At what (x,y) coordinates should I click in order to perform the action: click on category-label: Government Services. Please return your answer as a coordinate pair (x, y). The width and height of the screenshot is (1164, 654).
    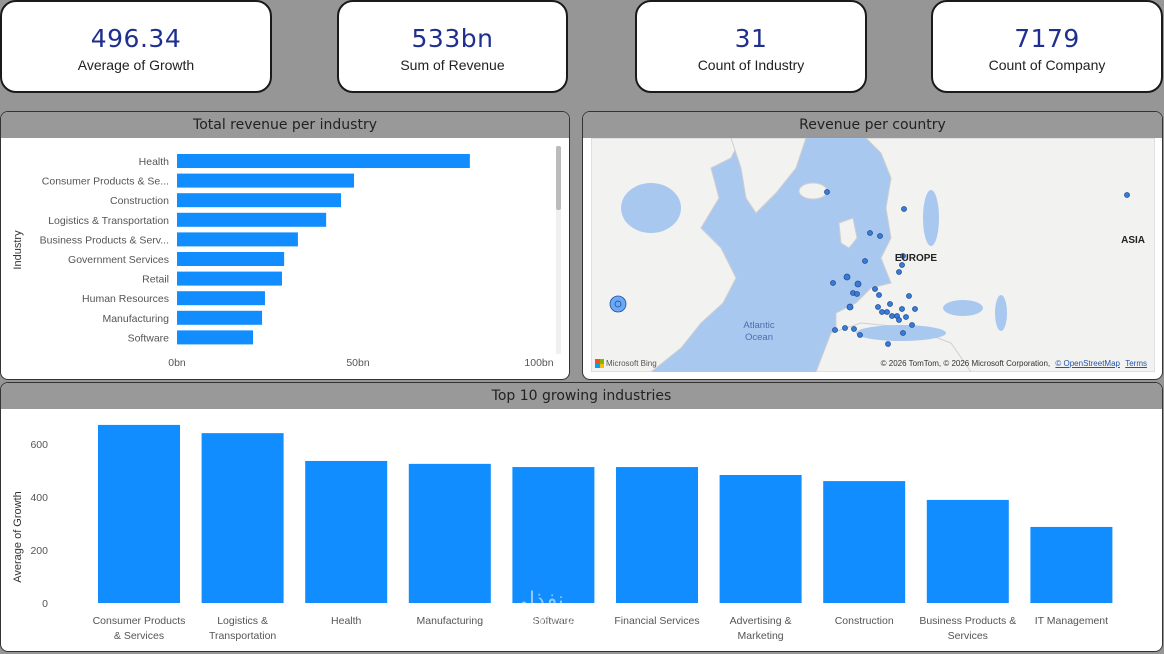
    Looking at the image, I should click on (118, 260).